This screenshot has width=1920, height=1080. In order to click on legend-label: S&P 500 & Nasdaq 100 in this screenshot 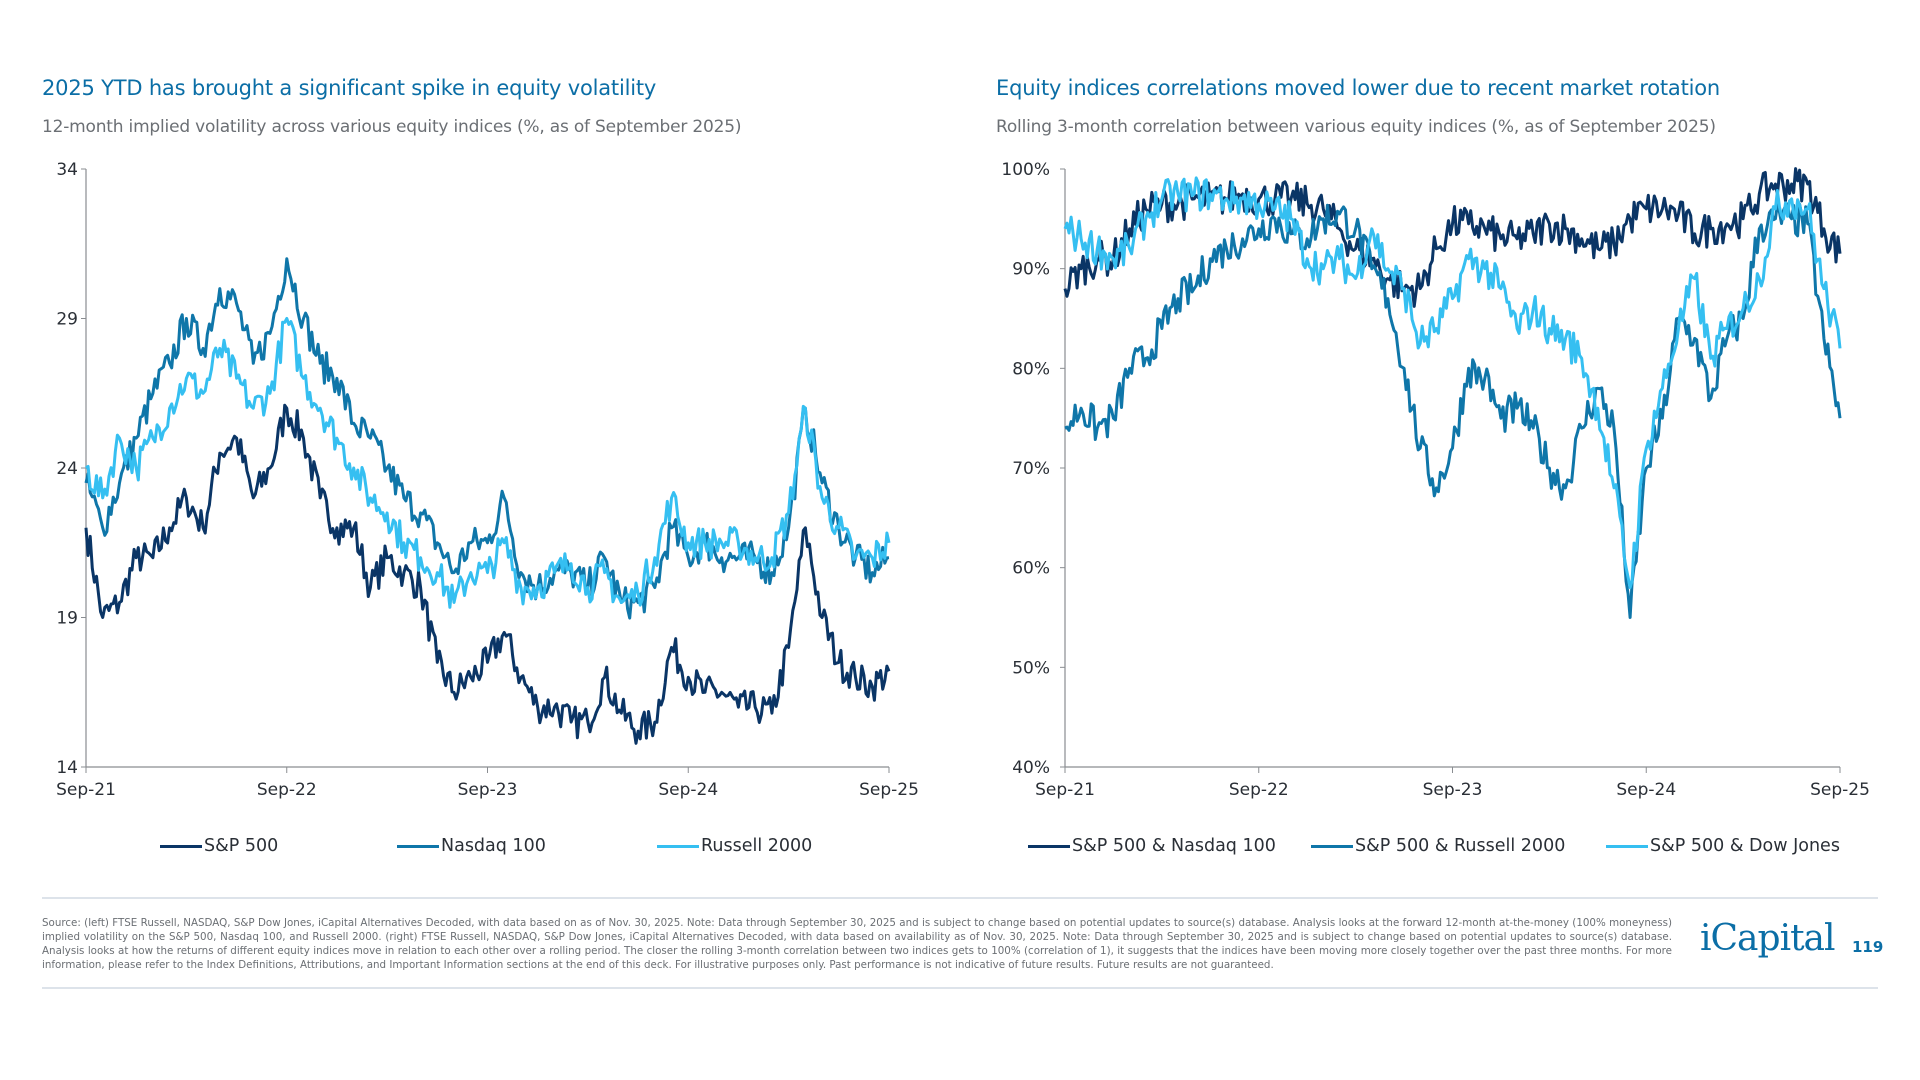, I will do `click(1174, 846)`.